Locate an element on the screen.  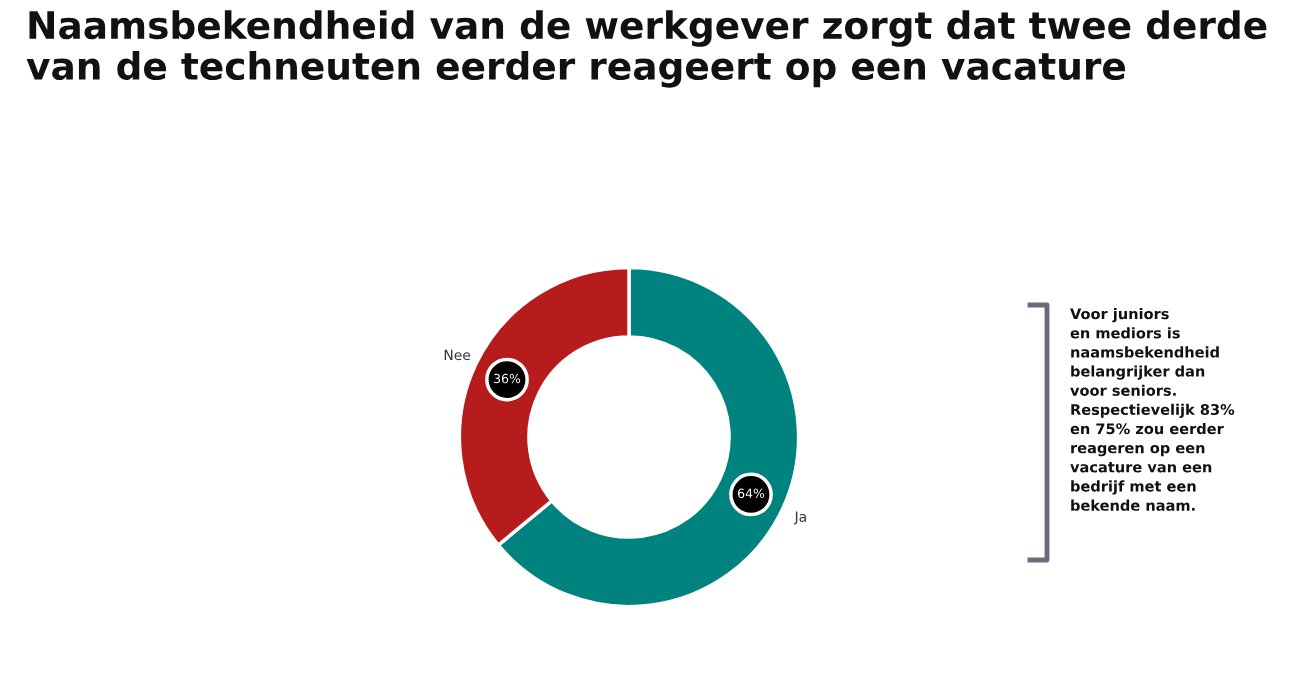
slice-label: Ja is located at coordinates (799, 518).